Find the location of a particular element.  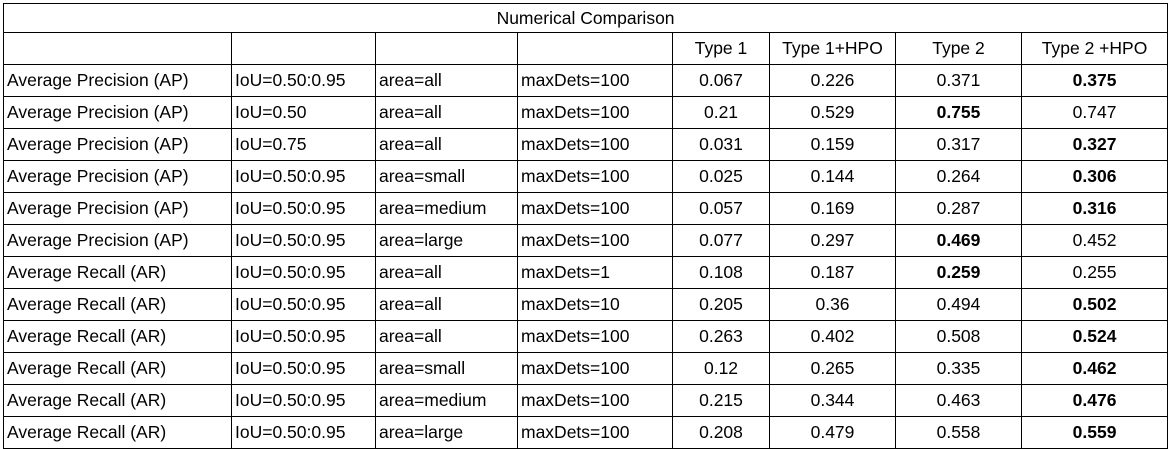

type-2-hpo-value: 0.559 is located at coordinates (1094, 432).